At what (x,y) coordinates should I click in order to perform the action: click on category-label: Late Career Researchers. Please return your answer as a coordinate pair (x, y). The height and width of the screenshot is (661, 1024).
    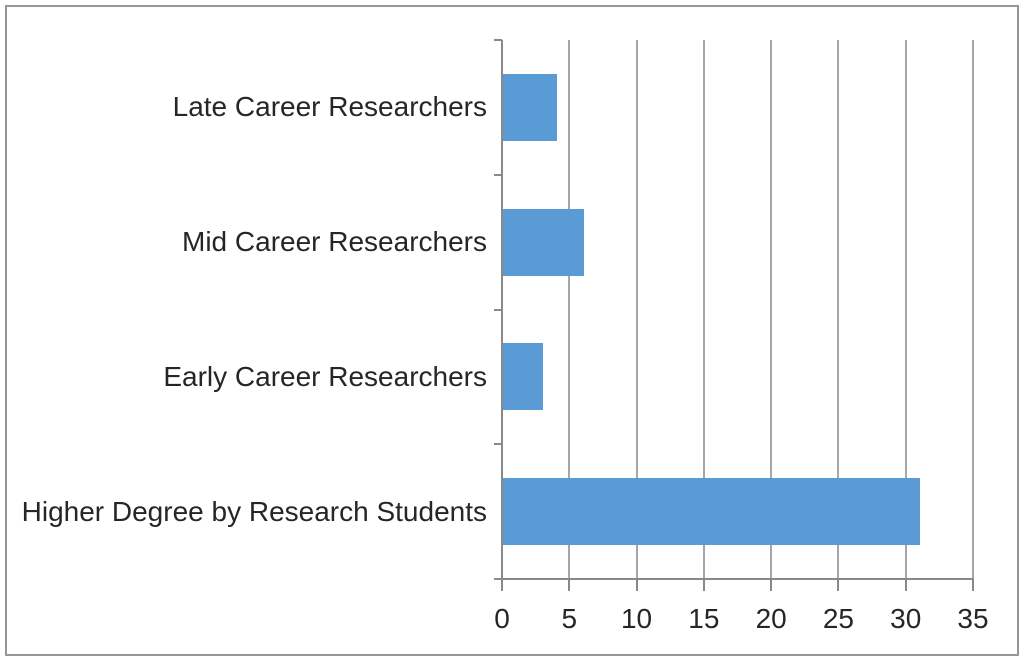
    Looking at the image, I should click on (329, 107).